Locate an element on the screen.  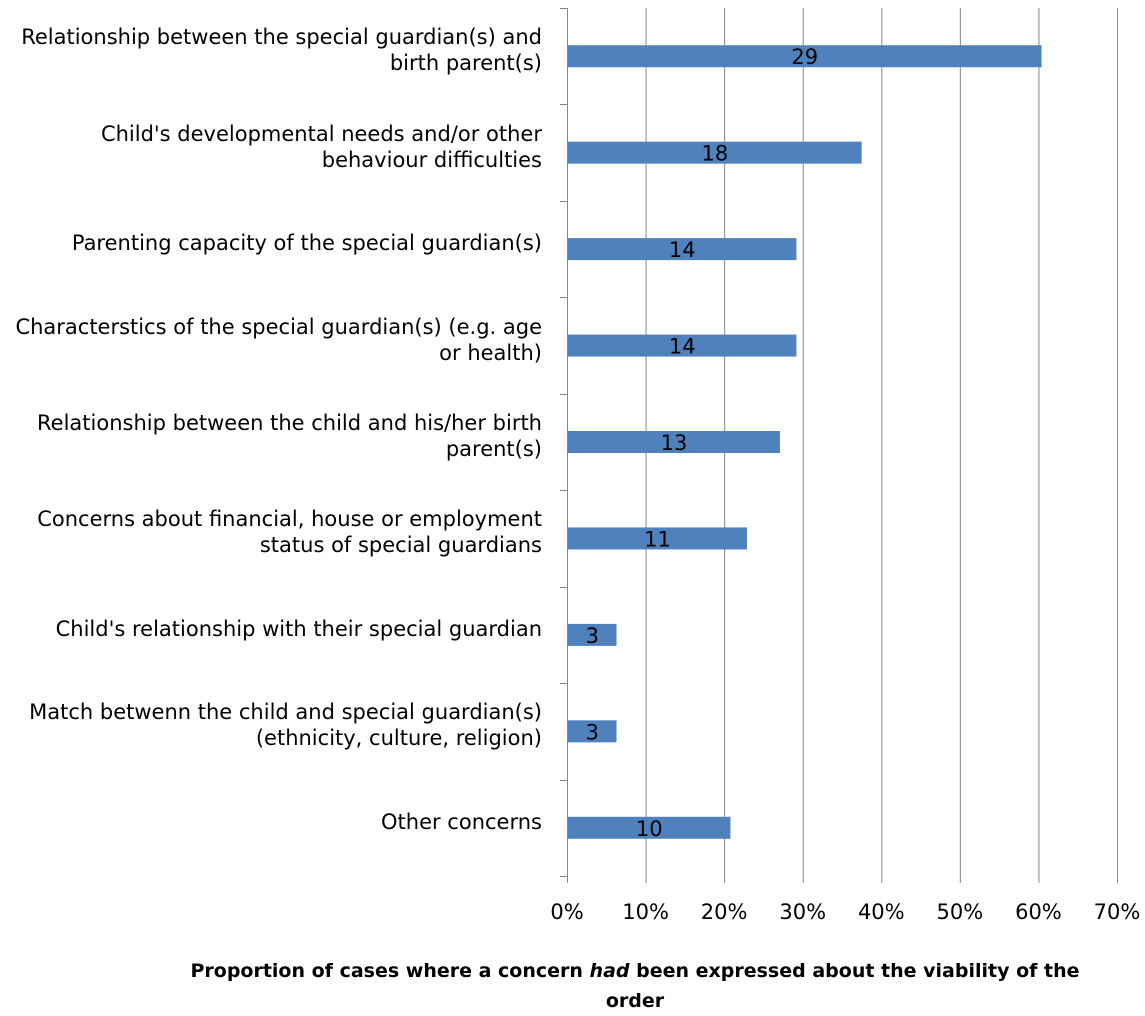
category-label-line: (ethnicity, culture, religion) is located at coordinates (398, 738).